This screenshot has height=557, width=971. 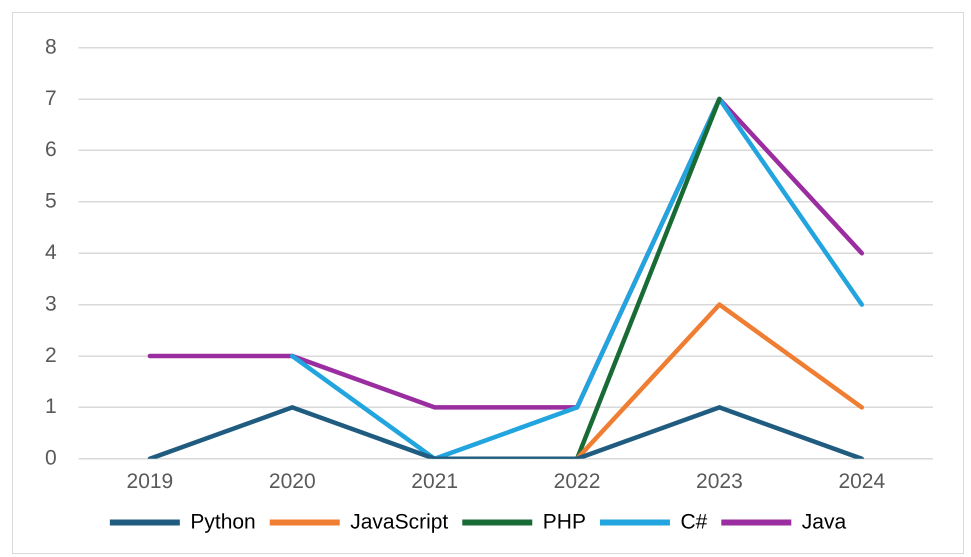 I want to click on y-tick-label: 8, so click(x=50, y=46).